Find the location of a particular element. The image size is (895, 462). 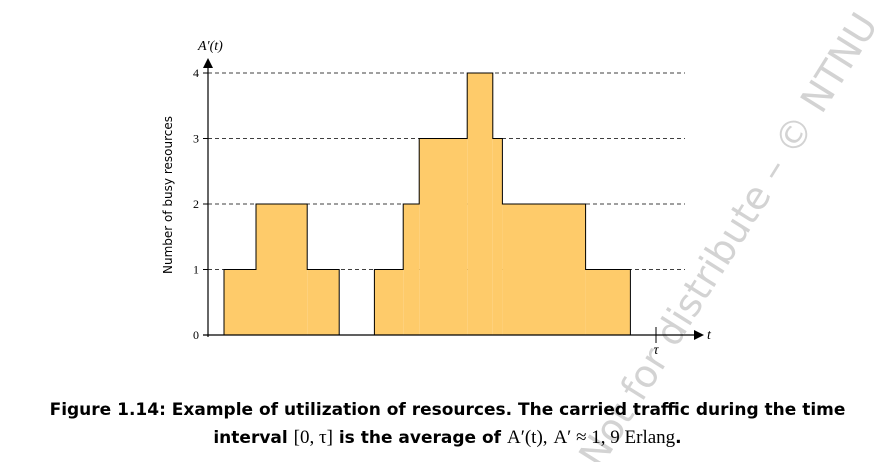

caption-text-2b: is the average of is located at coordinates (420, 438).